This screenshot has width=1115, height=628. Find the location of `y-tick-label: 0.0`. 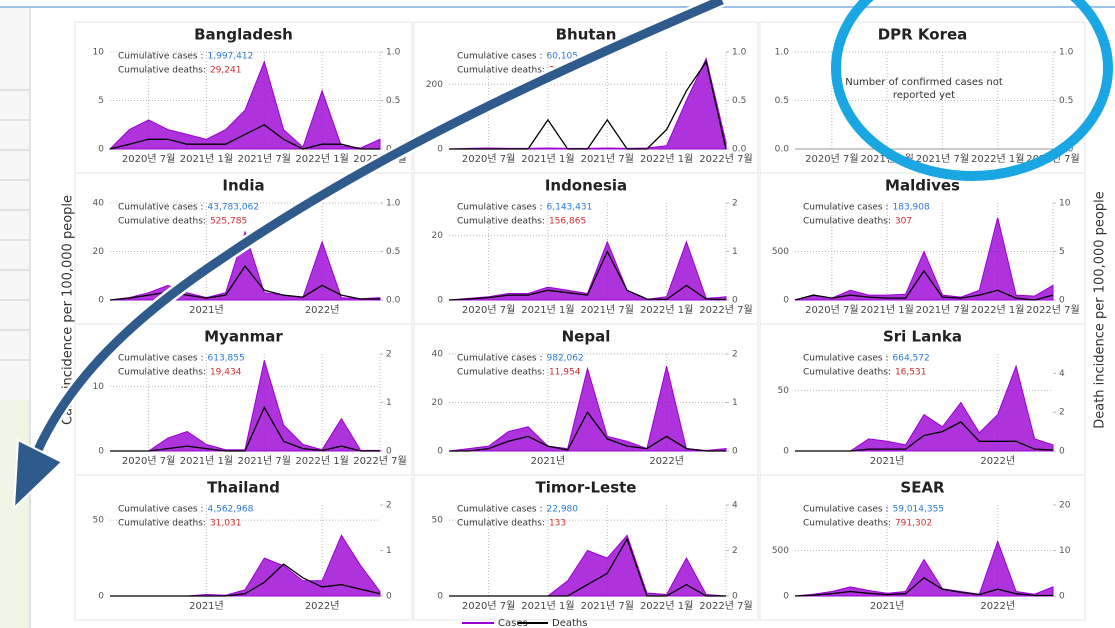

y-tick-label: 0.0 is located at coordinates (782, 150).